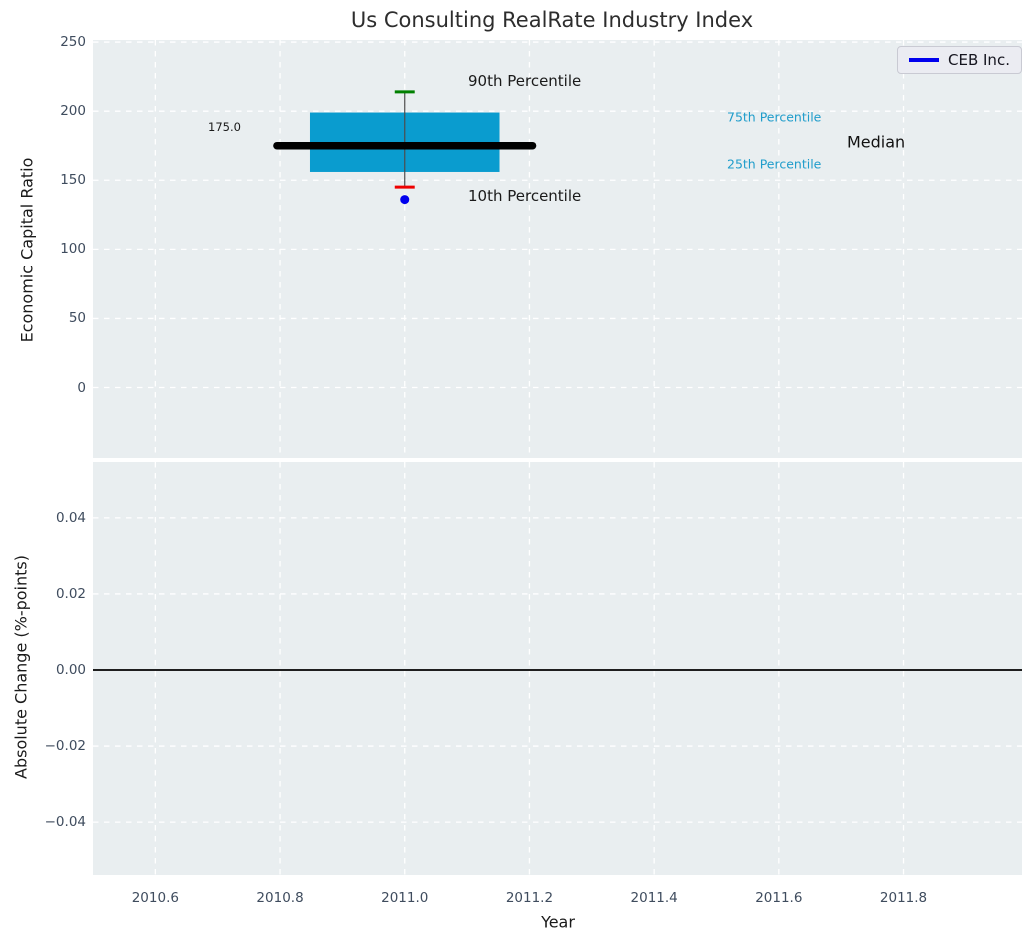 The height and width of the screenshot is (942, 1034). What do you see at coordinates (73, 180) in the screenshot?
I see `y-tick-label-top: 150` at bounding box center [73, 180].